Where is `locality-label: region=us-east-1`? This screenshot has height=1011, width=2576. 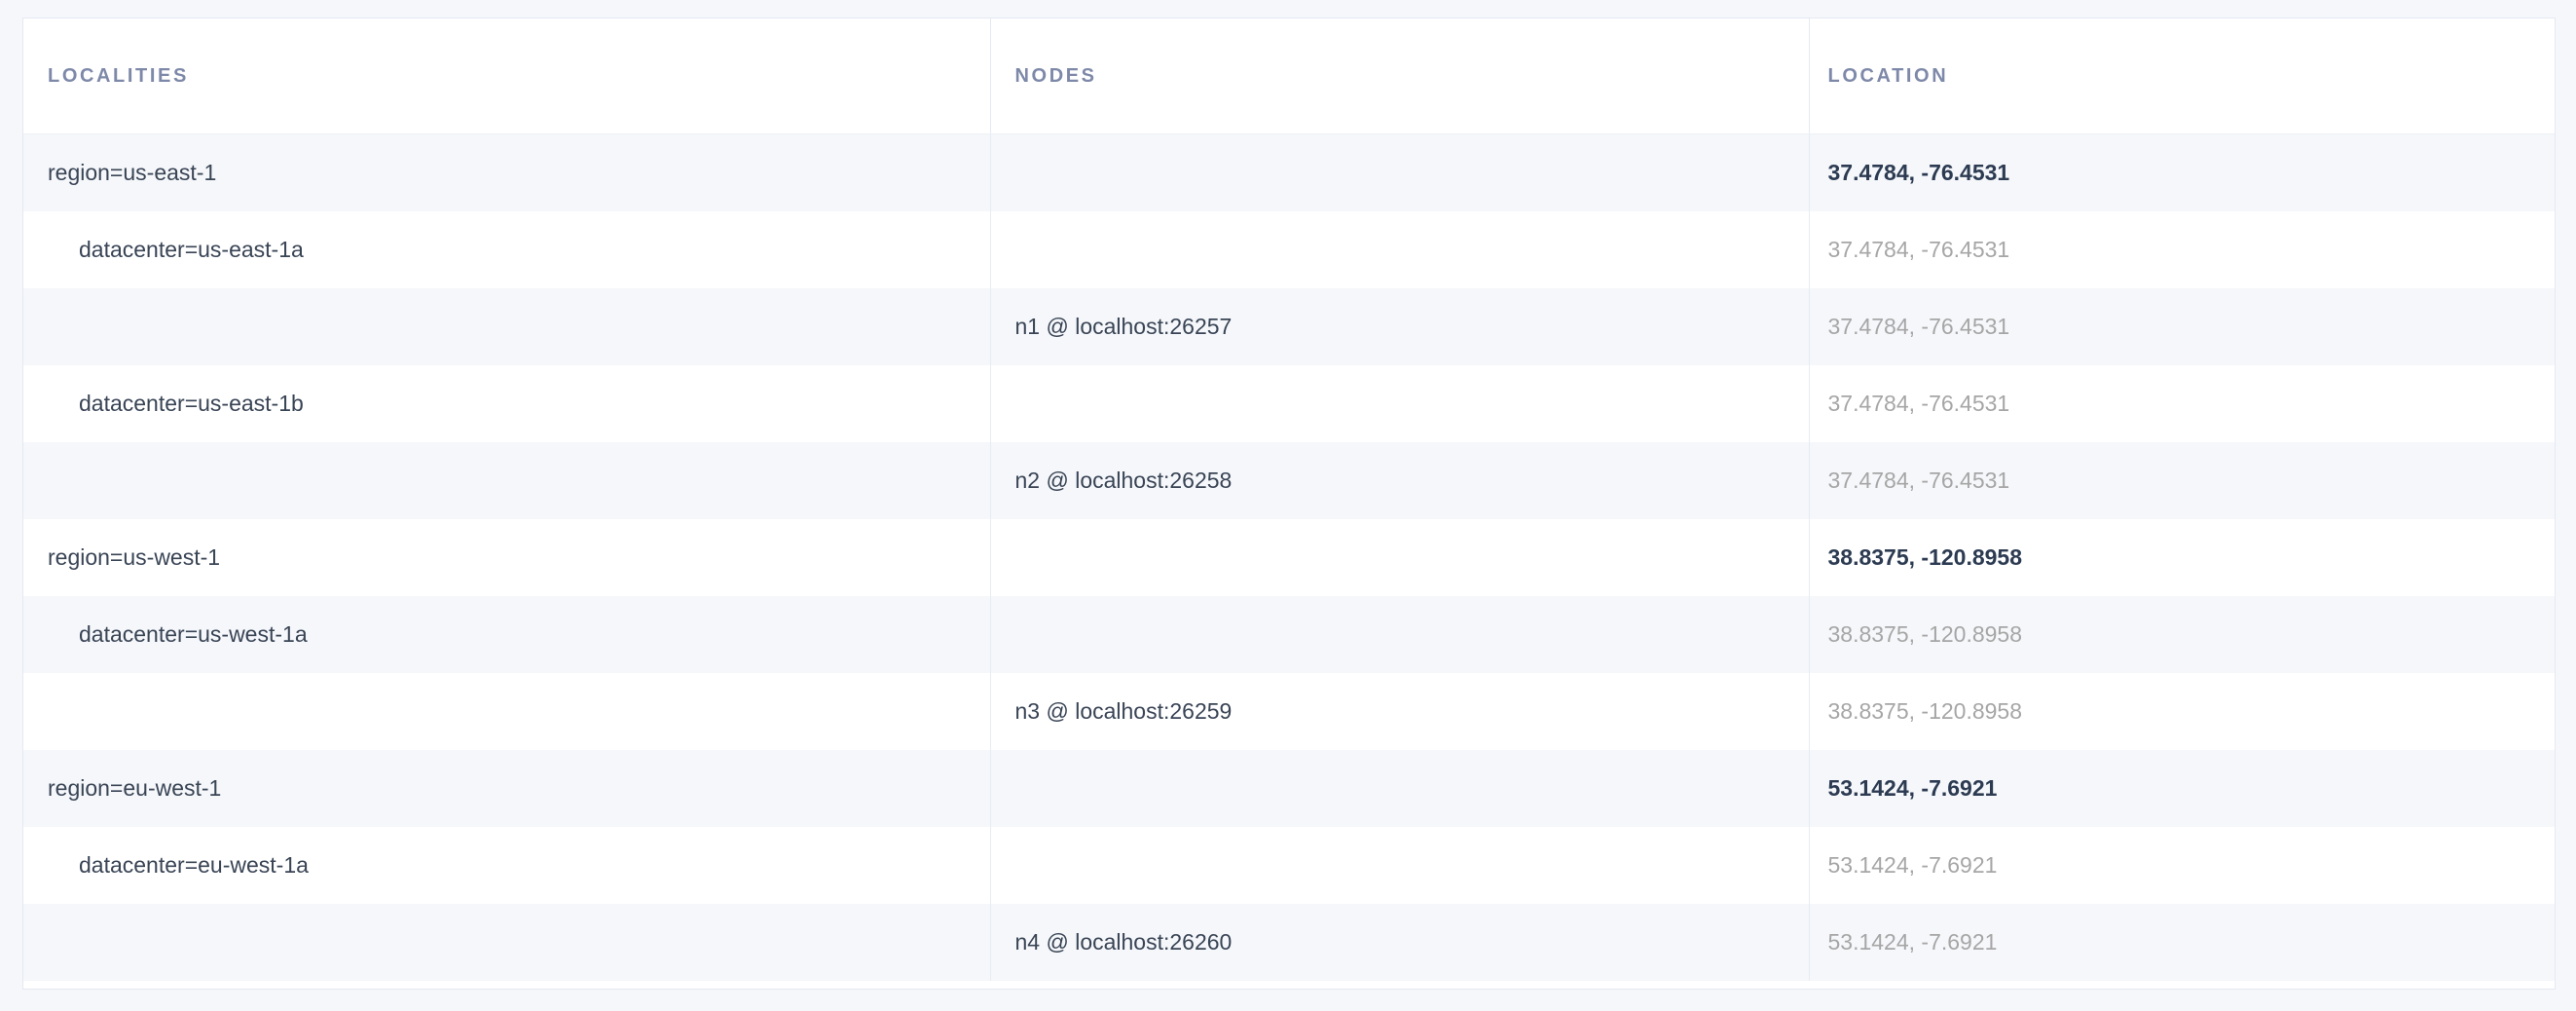
locality-label: region=us-east-1 is located at coordinates (132, 172).